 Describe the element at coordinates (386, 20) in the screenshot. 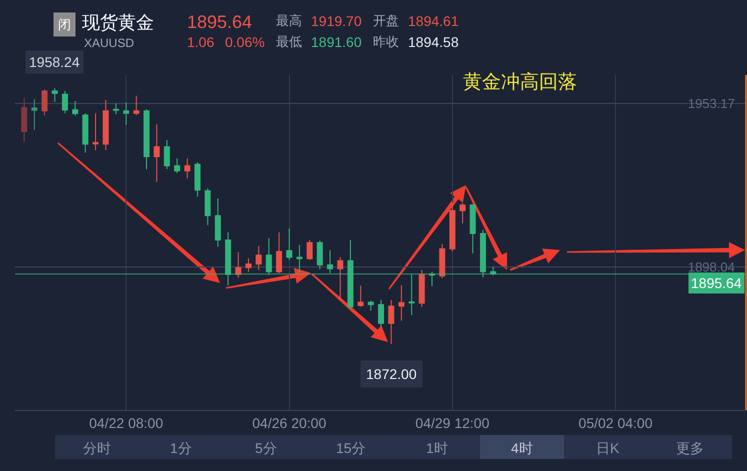

I see `text: 开盘` at that location.